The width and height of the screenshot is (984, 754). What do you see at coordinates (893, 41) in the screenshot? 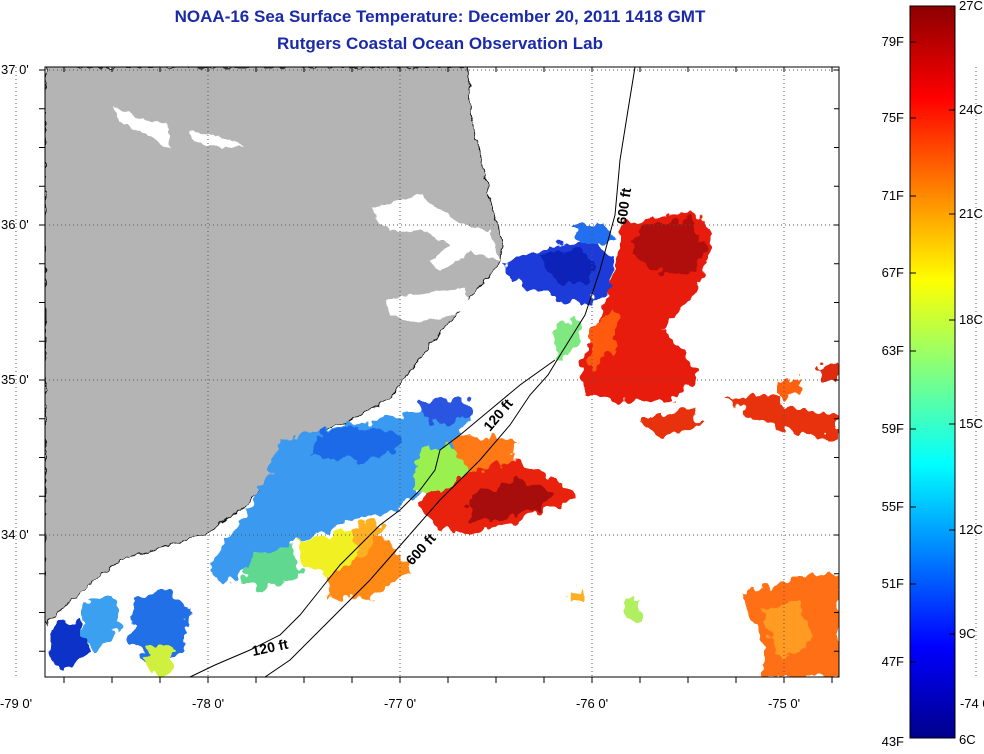
I see `fahrenheit-label: 79F` at bounding box center [893, 41].